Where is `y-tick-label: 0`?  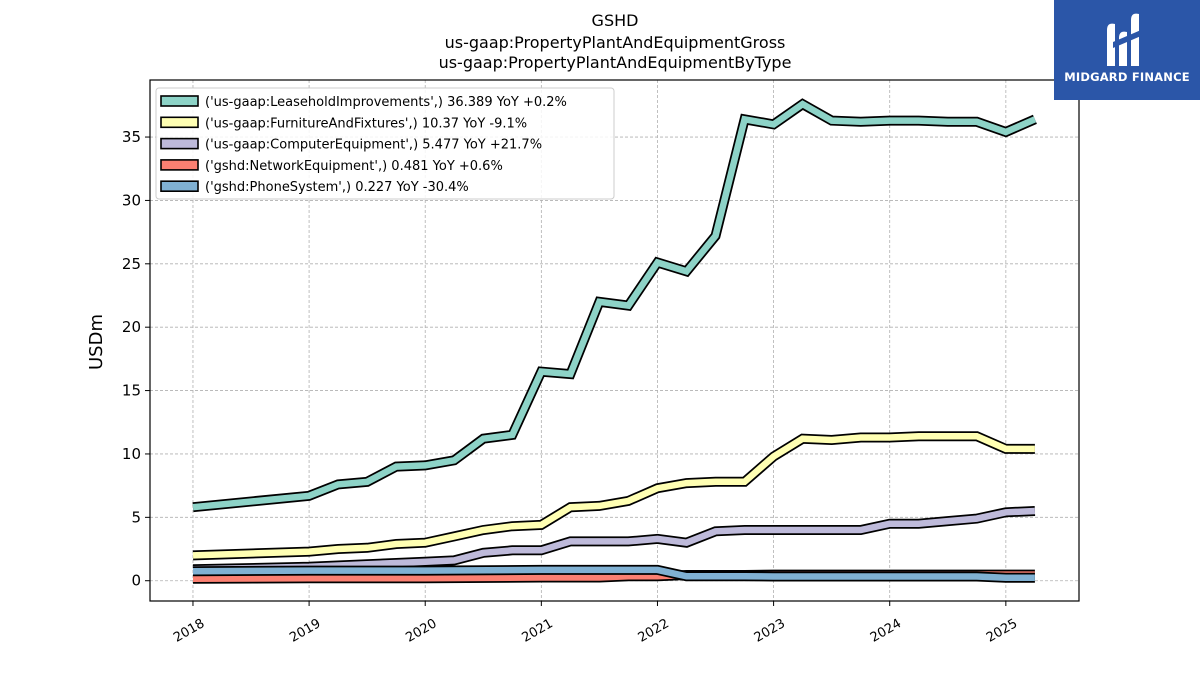 y-tick-label: 0 is located at coordinates (136, 581).